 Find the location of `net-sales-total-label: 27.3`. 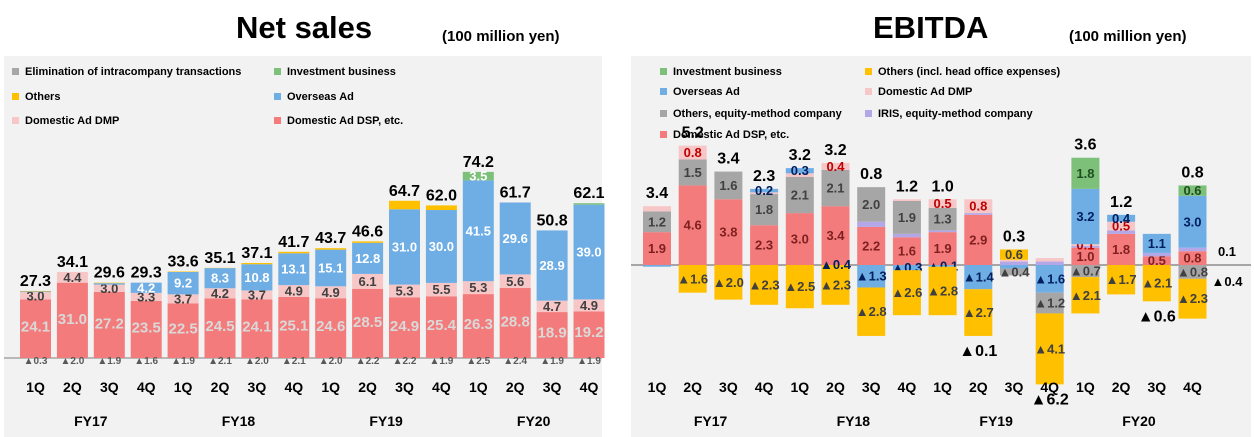

net-sales-total-label: 27.3 is located at coordinates (35, 281).